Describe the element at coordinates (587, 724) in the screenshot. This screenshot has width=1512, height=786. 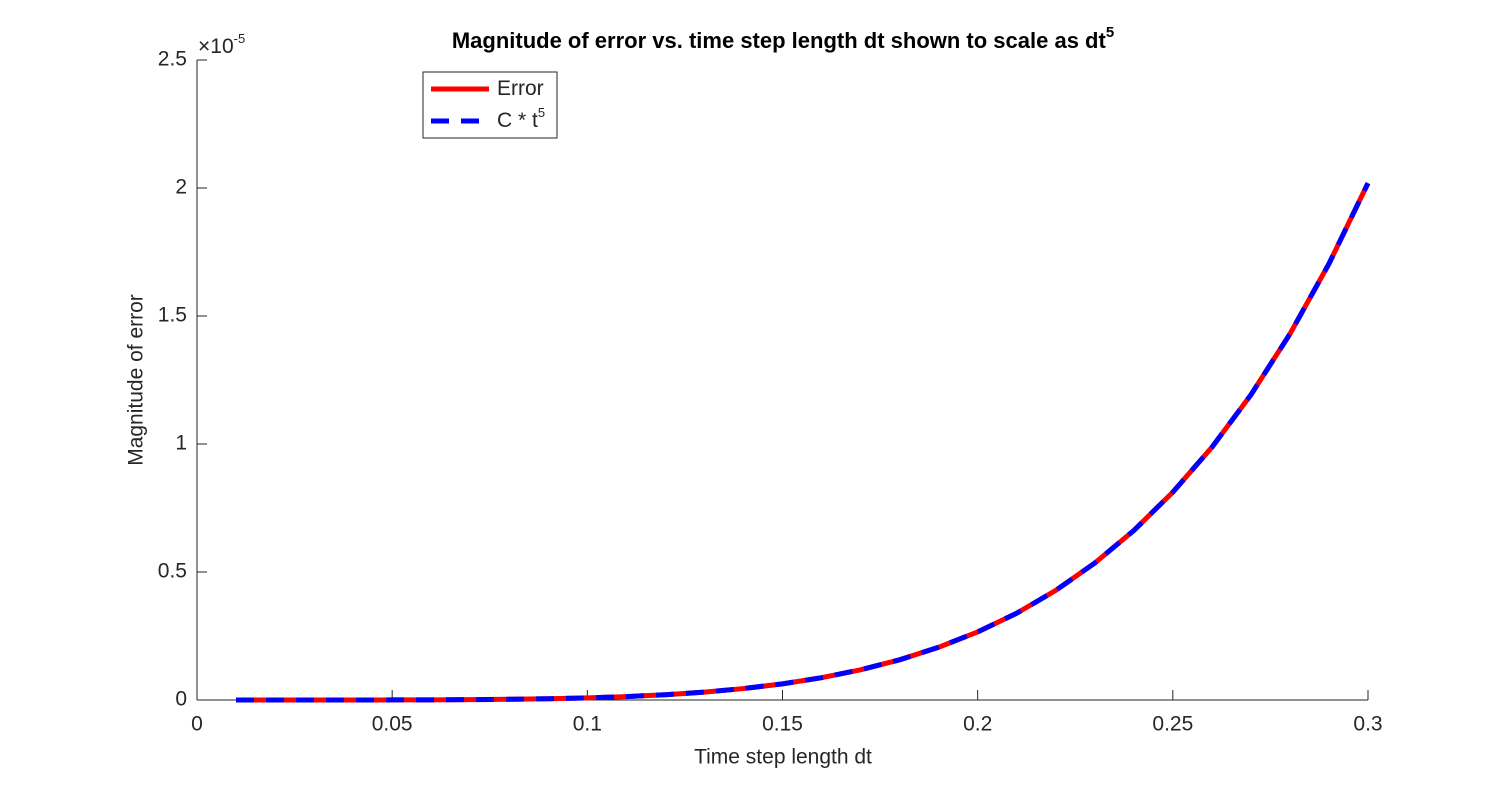
I see `x-tick-label: 0.1` at that location.